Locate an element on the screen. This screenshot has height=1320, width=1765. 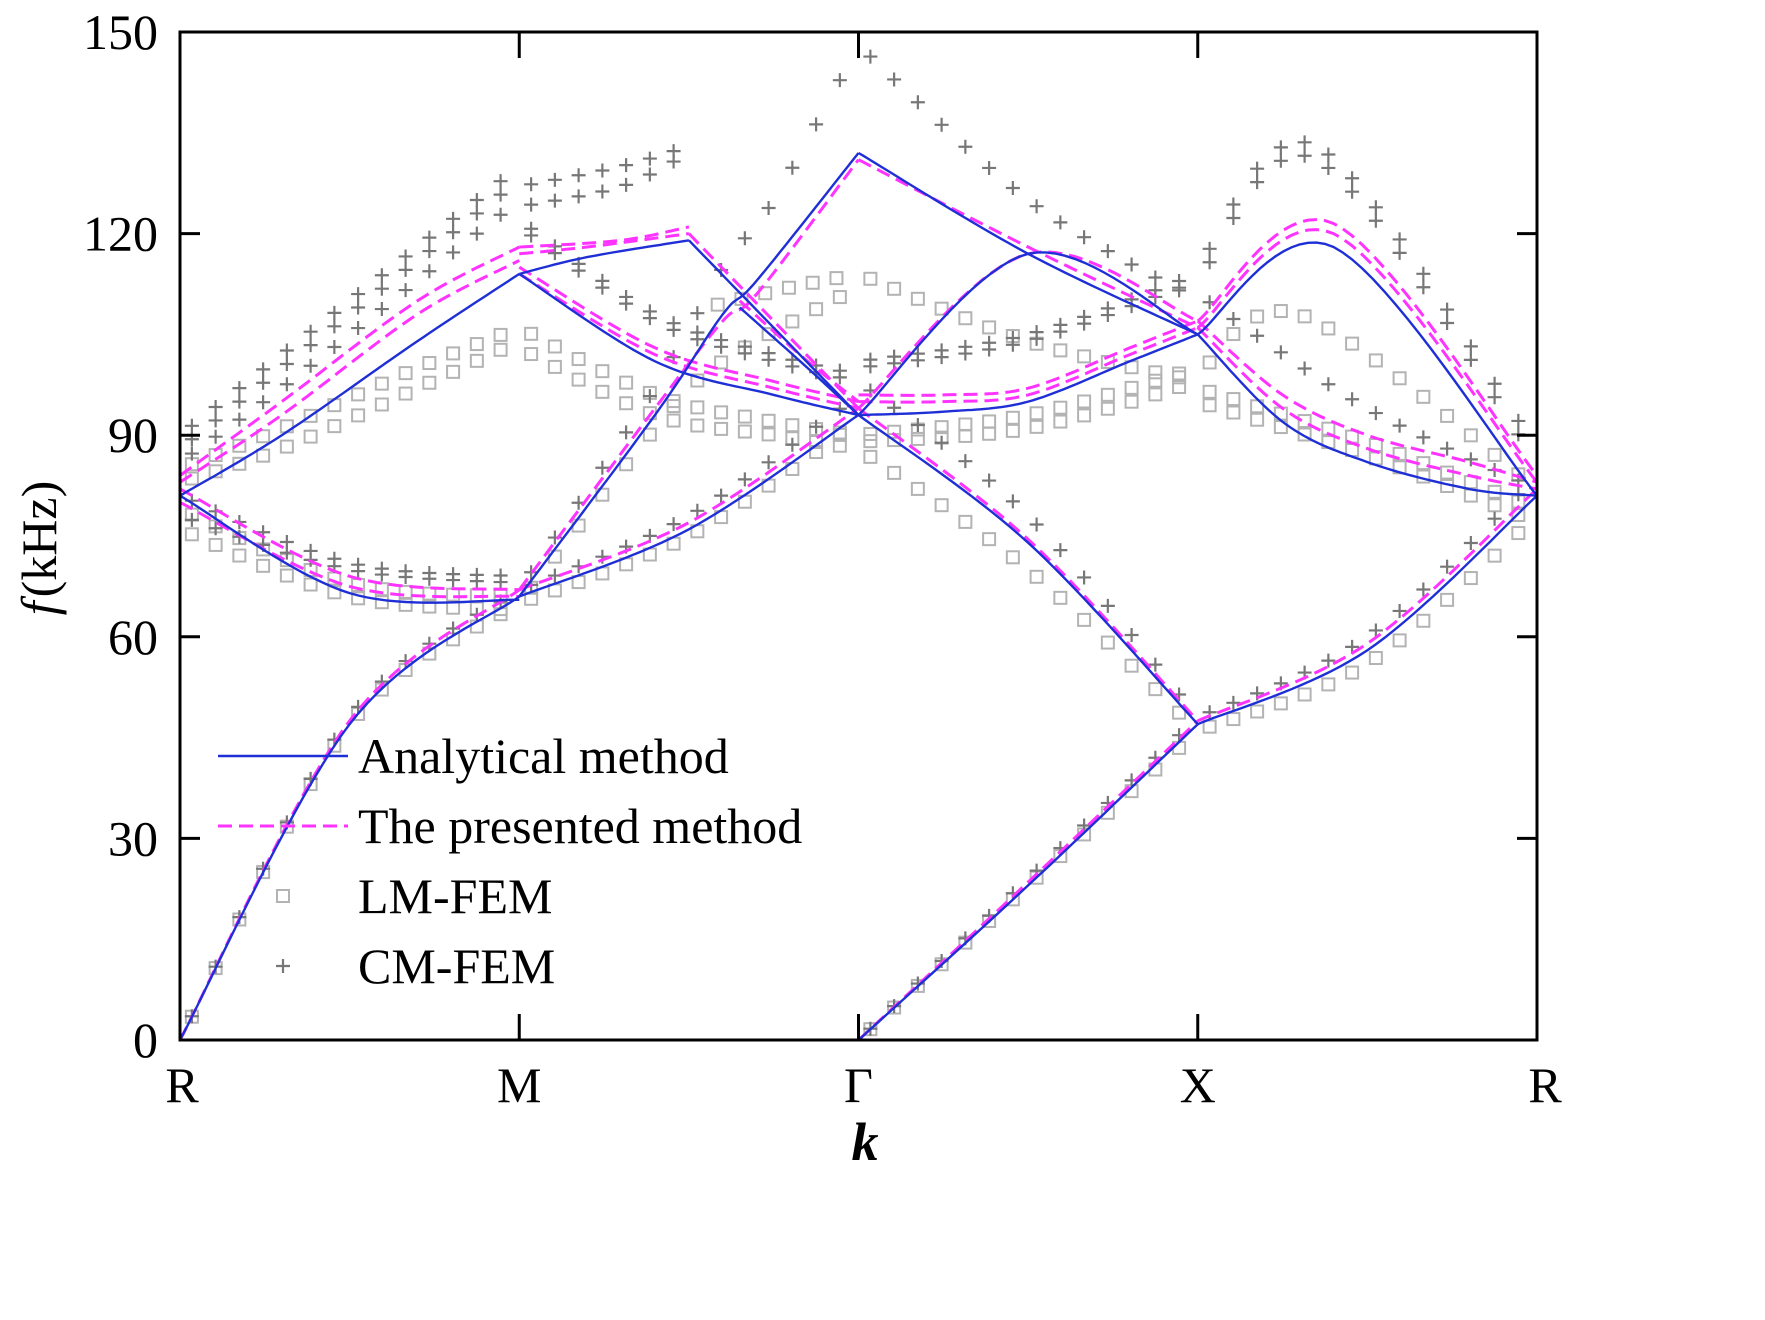
x-tick-label: M is located at coordinates (519, 1085).